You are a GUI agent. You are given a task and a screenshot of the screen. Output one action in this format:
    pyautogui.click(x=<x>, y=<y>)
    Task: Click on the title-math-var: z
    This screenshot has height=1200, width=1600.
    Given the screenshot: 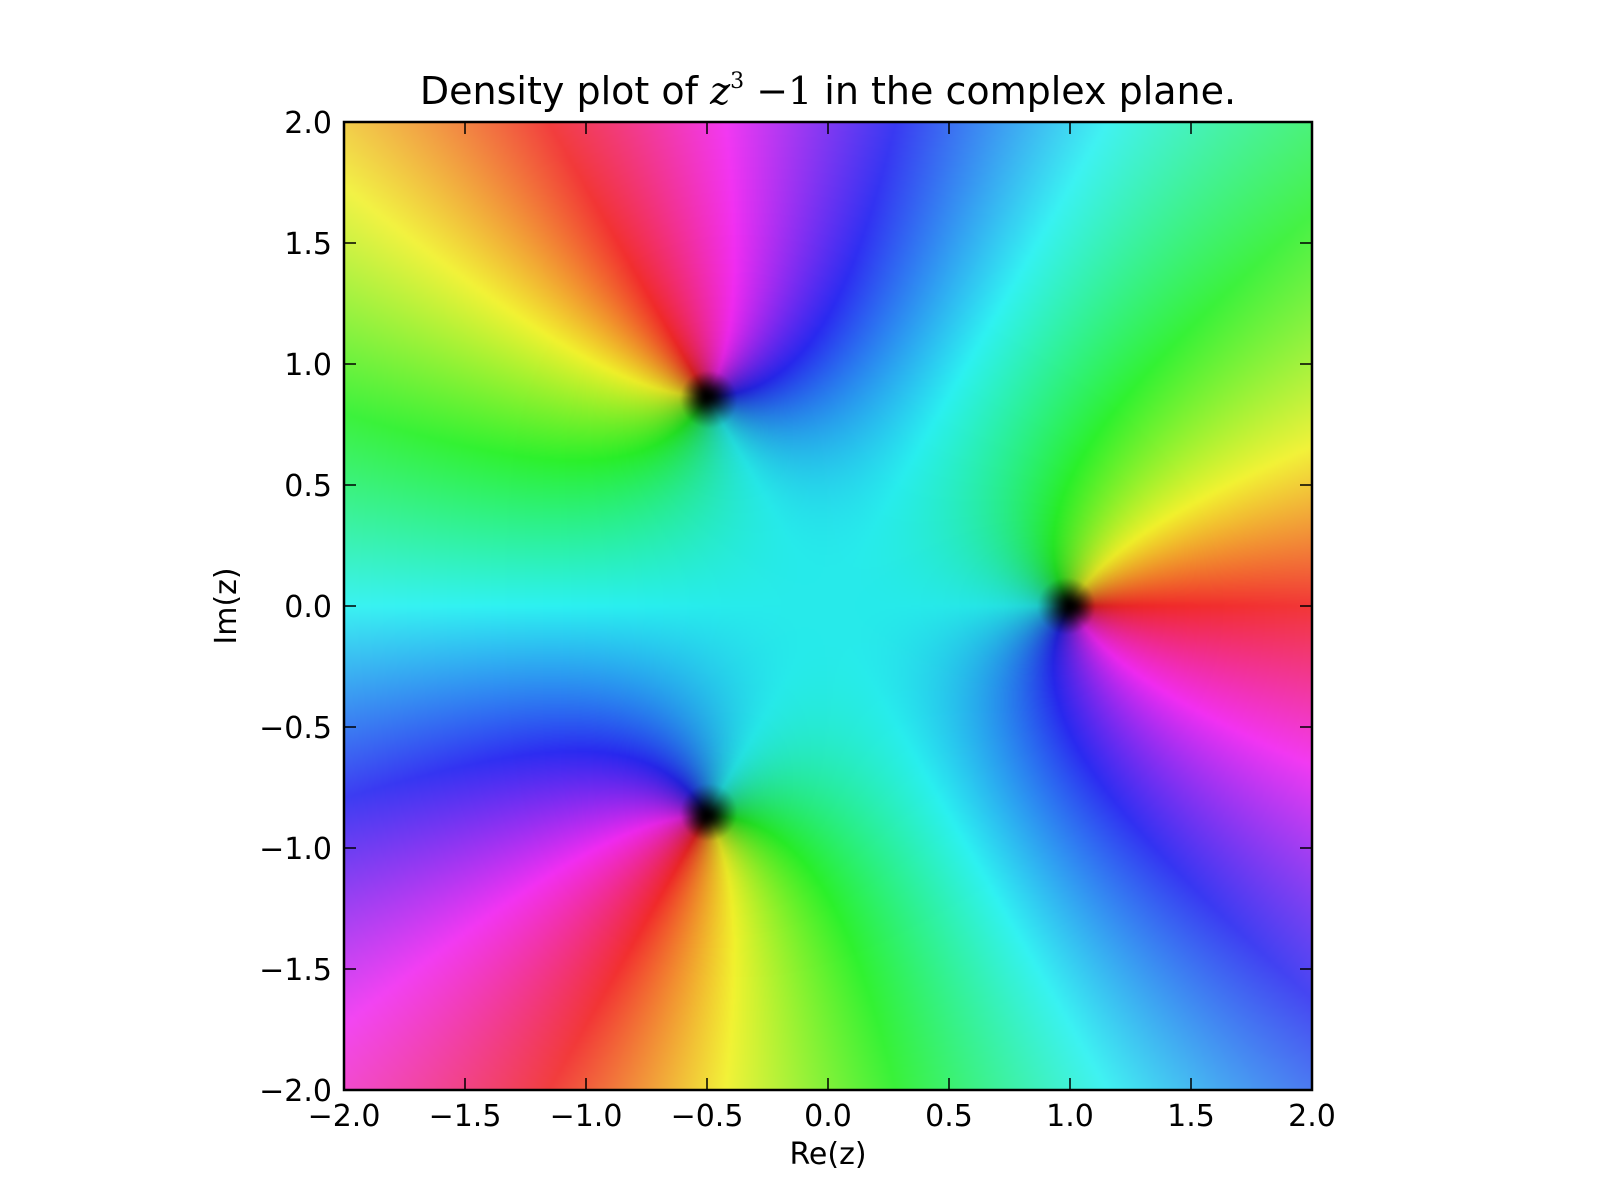 What is the action you would take?
    pyautogui.click(x=720, y=91)
    